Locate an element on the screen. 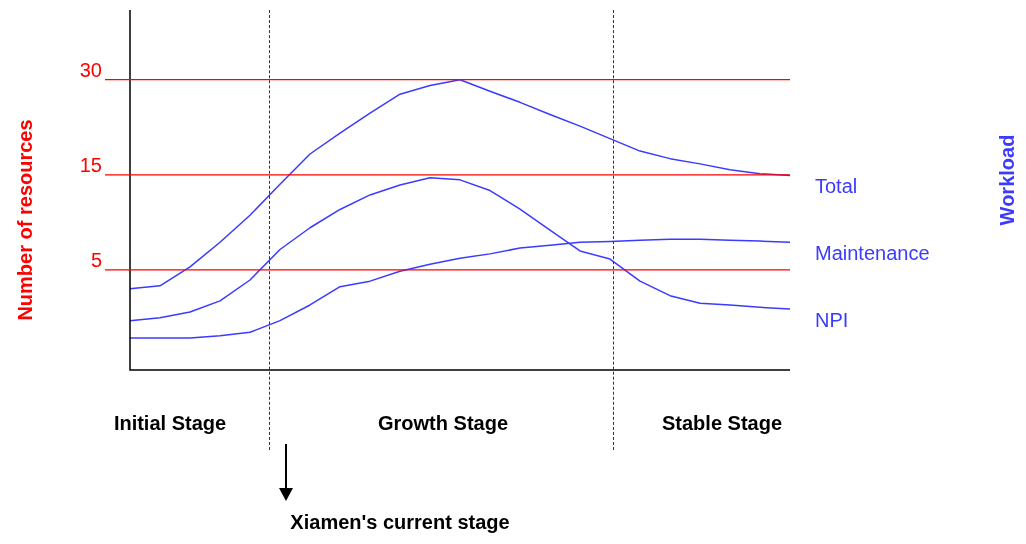 The image size is (1026, 544). series-label: Maintenance is located at coordinates (872, 252).